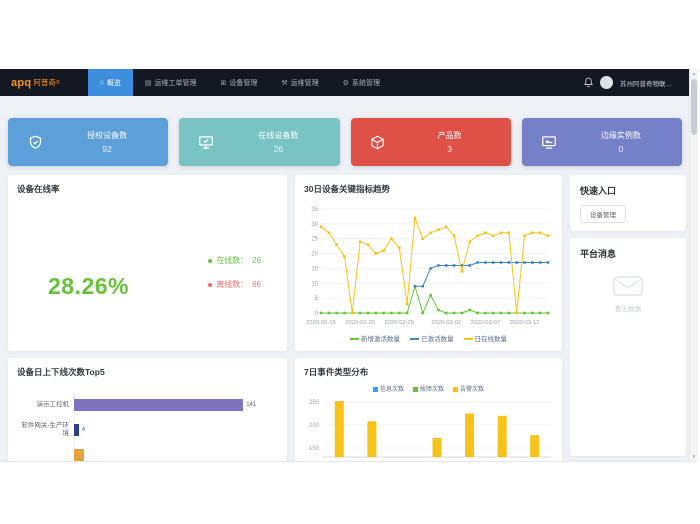 This screenshot has height=524, width=700. Describe the element at coordinates (38, 189) in the screenshot. I see `panel-title: 设备在线率` at that location.